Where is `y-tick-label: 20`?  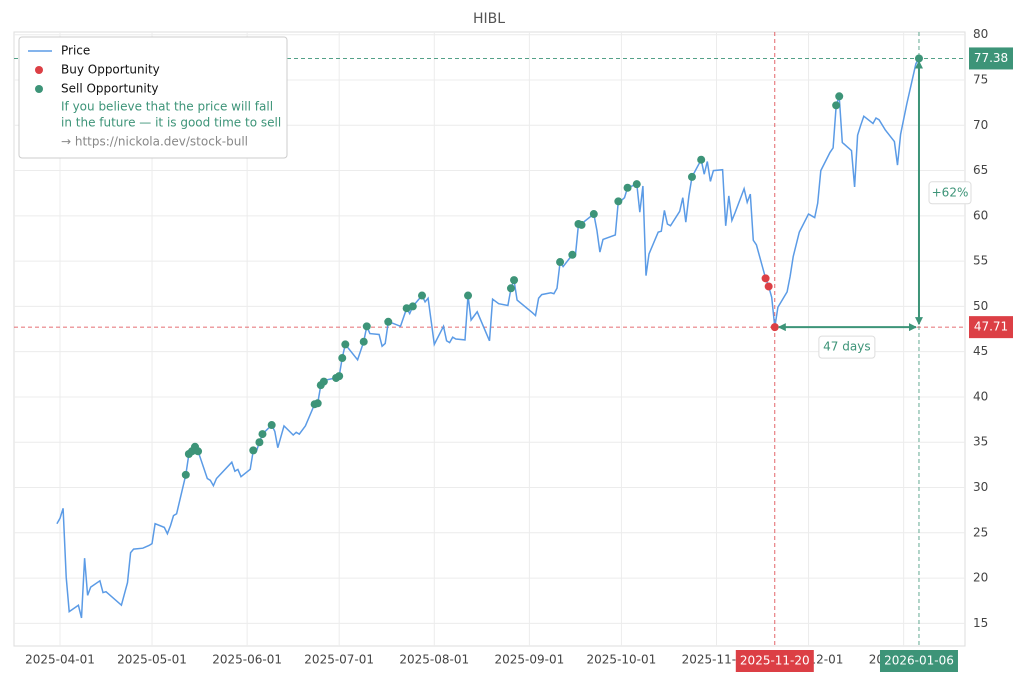
y-tick-label: 20 is located at coordinates (980, 578).